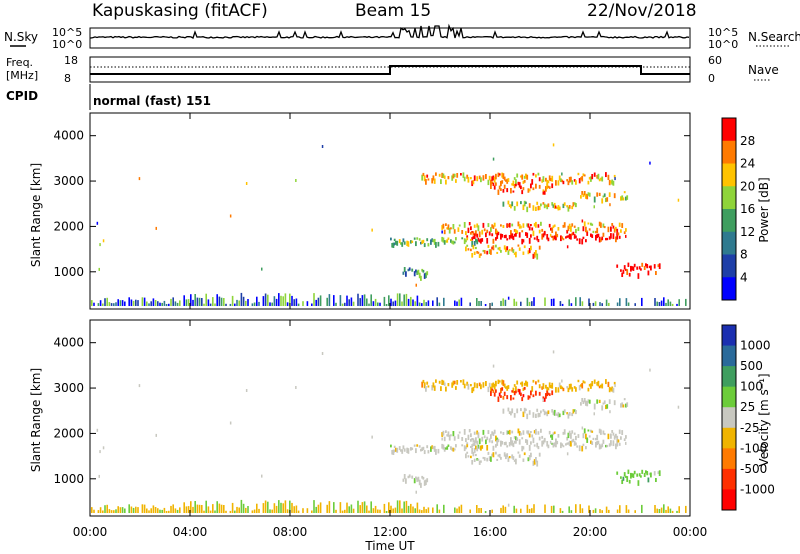 The width and height of the screenshot is (800, 554). Describe the element at coordinates (393, 11) in the screenshot. I see `beam-title: Beam 15` at that location.